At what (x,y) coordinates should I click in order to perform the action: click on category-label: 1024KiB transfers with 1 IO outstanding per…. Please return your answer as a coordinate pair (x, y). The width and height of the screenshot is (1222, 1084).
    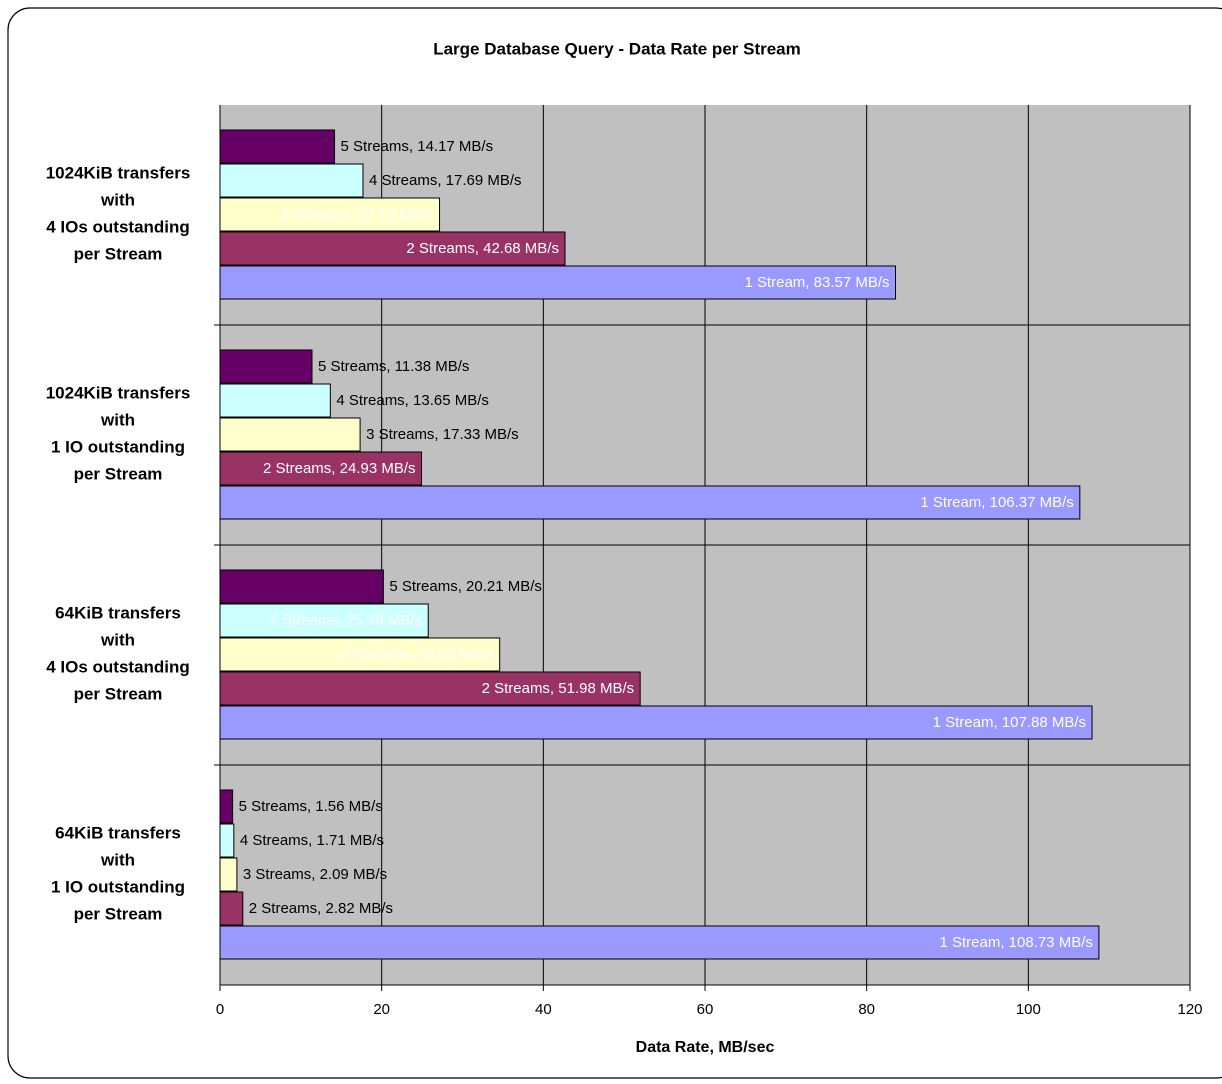
    Looking at the image, I should click on (118, 434).